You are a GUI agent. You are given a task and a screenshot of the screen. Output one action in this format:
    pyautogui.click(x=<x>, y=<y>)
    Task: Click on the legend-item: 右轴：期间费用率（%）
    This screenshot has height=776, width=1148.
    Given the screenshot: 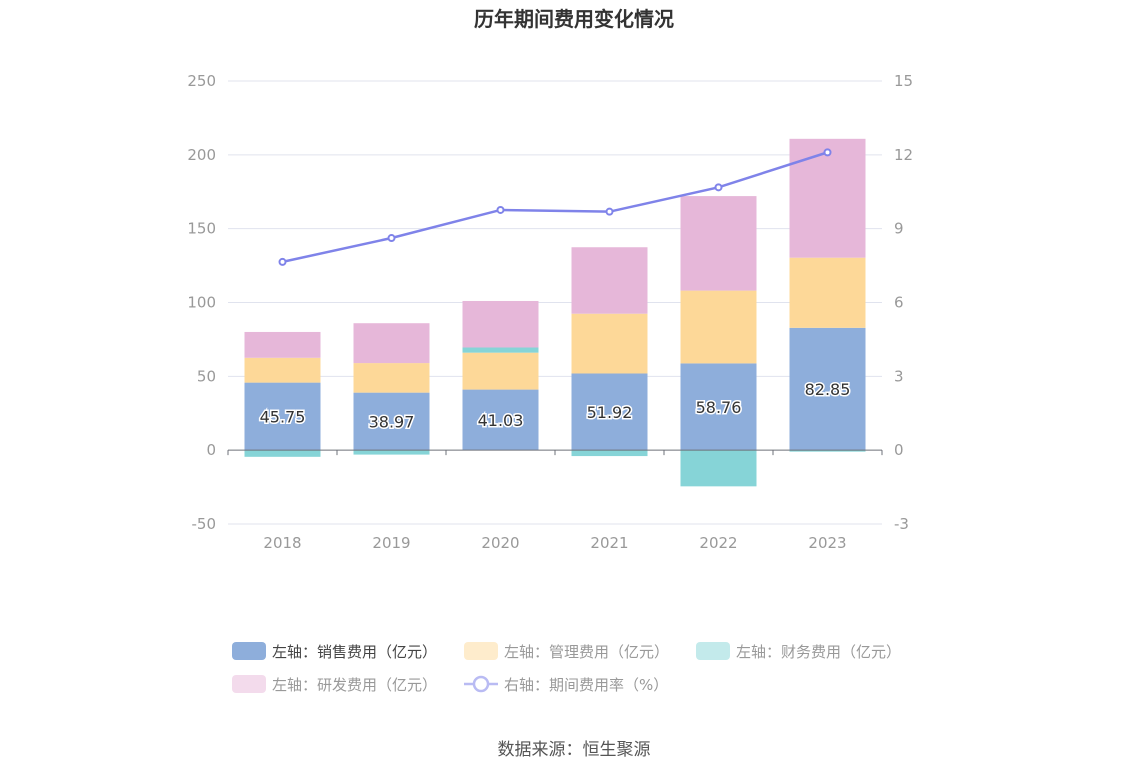 What is the action you would take?
    pyautogui.click(x=566, y=684)
    